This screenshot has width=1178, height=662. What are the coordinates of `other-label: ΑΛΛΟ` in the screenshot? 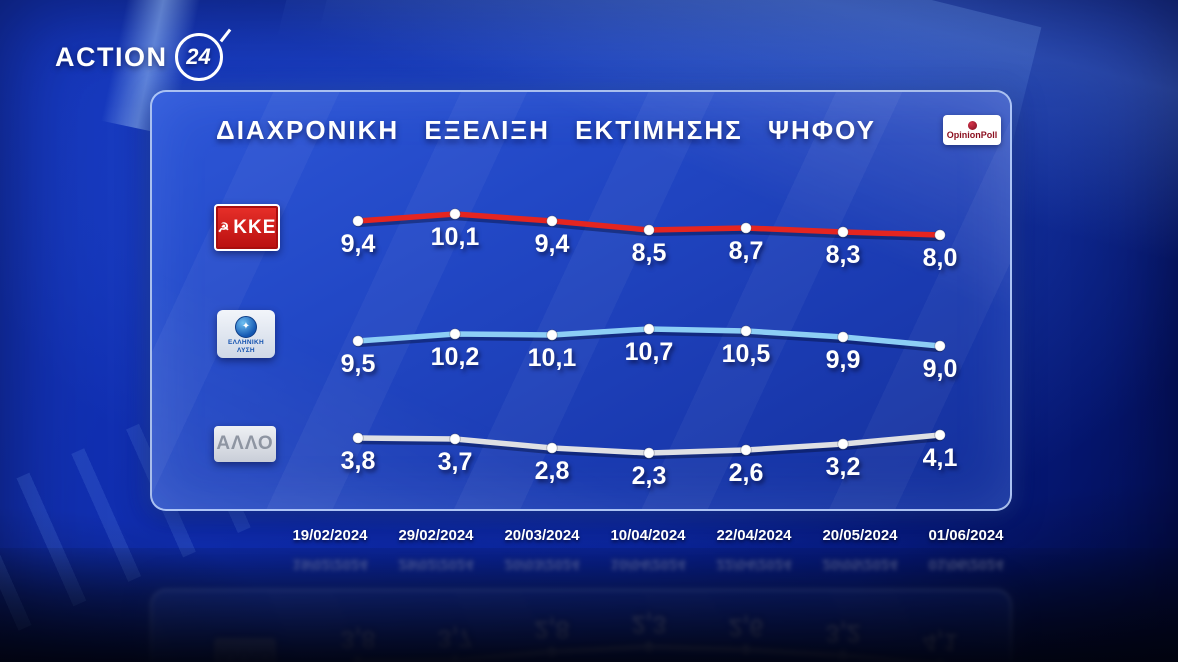 It's located at (245, 443).